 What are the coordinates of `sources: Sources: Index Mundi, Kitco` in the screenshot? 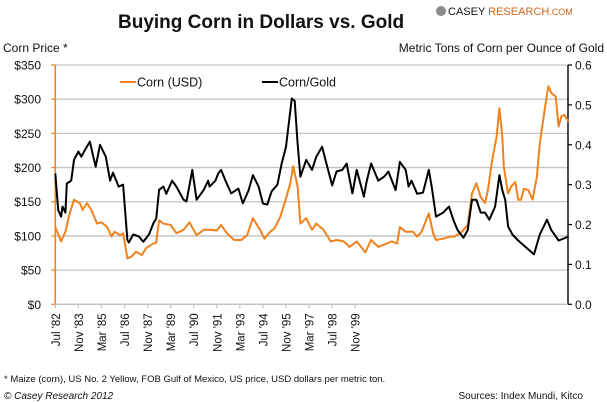 It's located at (520, 396).